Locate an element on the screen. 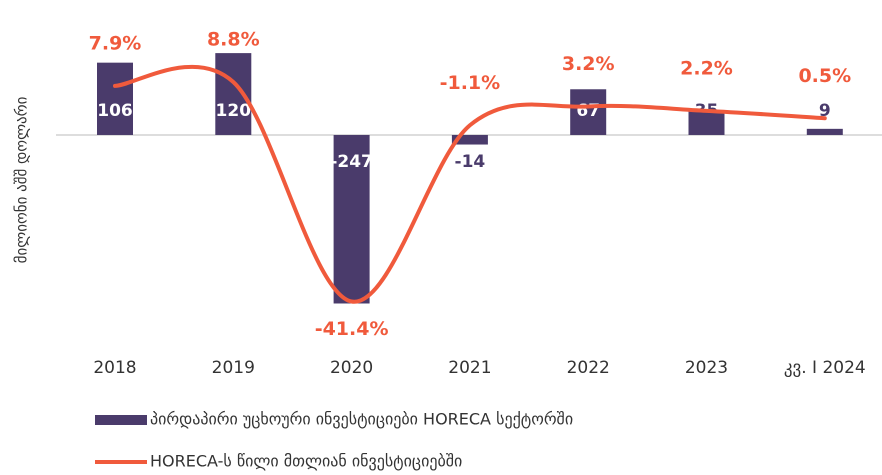 The image size is (882, 475). line-value-label: 7.9% is located at coordinates (115, 43).